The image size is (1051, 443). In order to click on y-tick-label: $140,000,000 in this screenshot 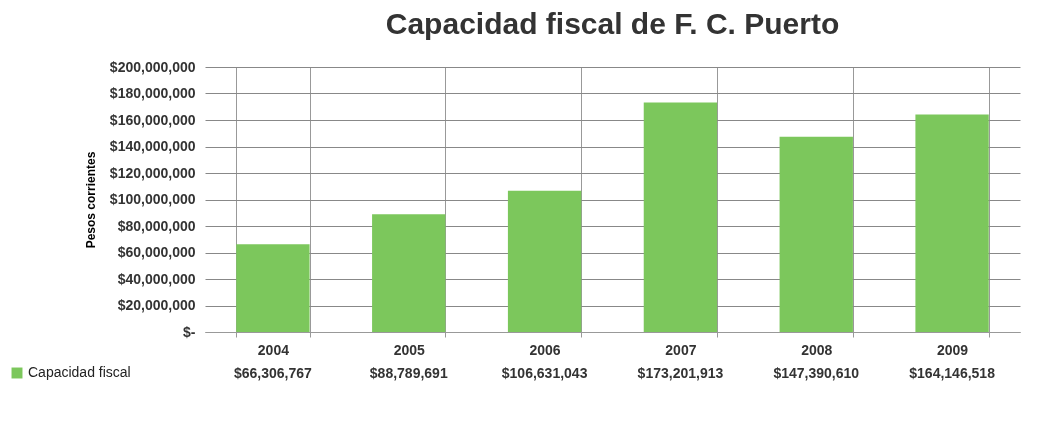, I will do `click(152, 146)`.